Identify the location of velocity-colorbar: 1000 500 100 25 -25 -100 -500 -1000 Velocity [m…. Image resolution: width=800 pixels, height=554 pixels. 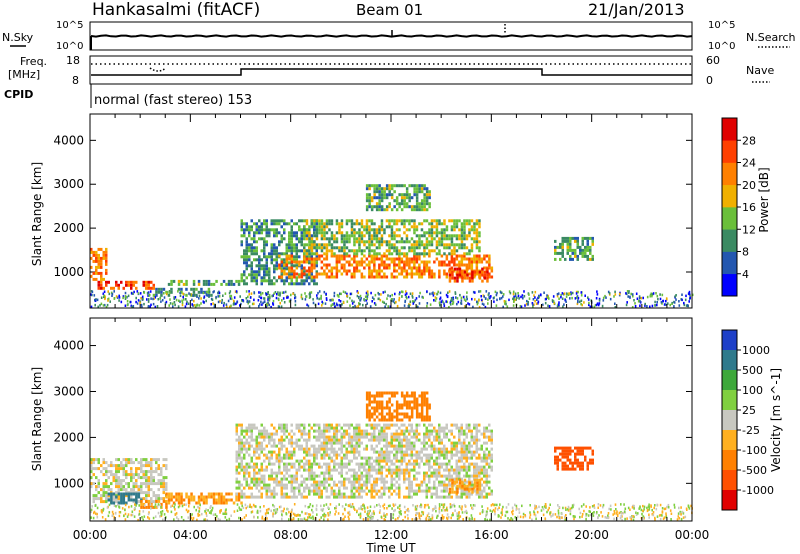
(752, 420).